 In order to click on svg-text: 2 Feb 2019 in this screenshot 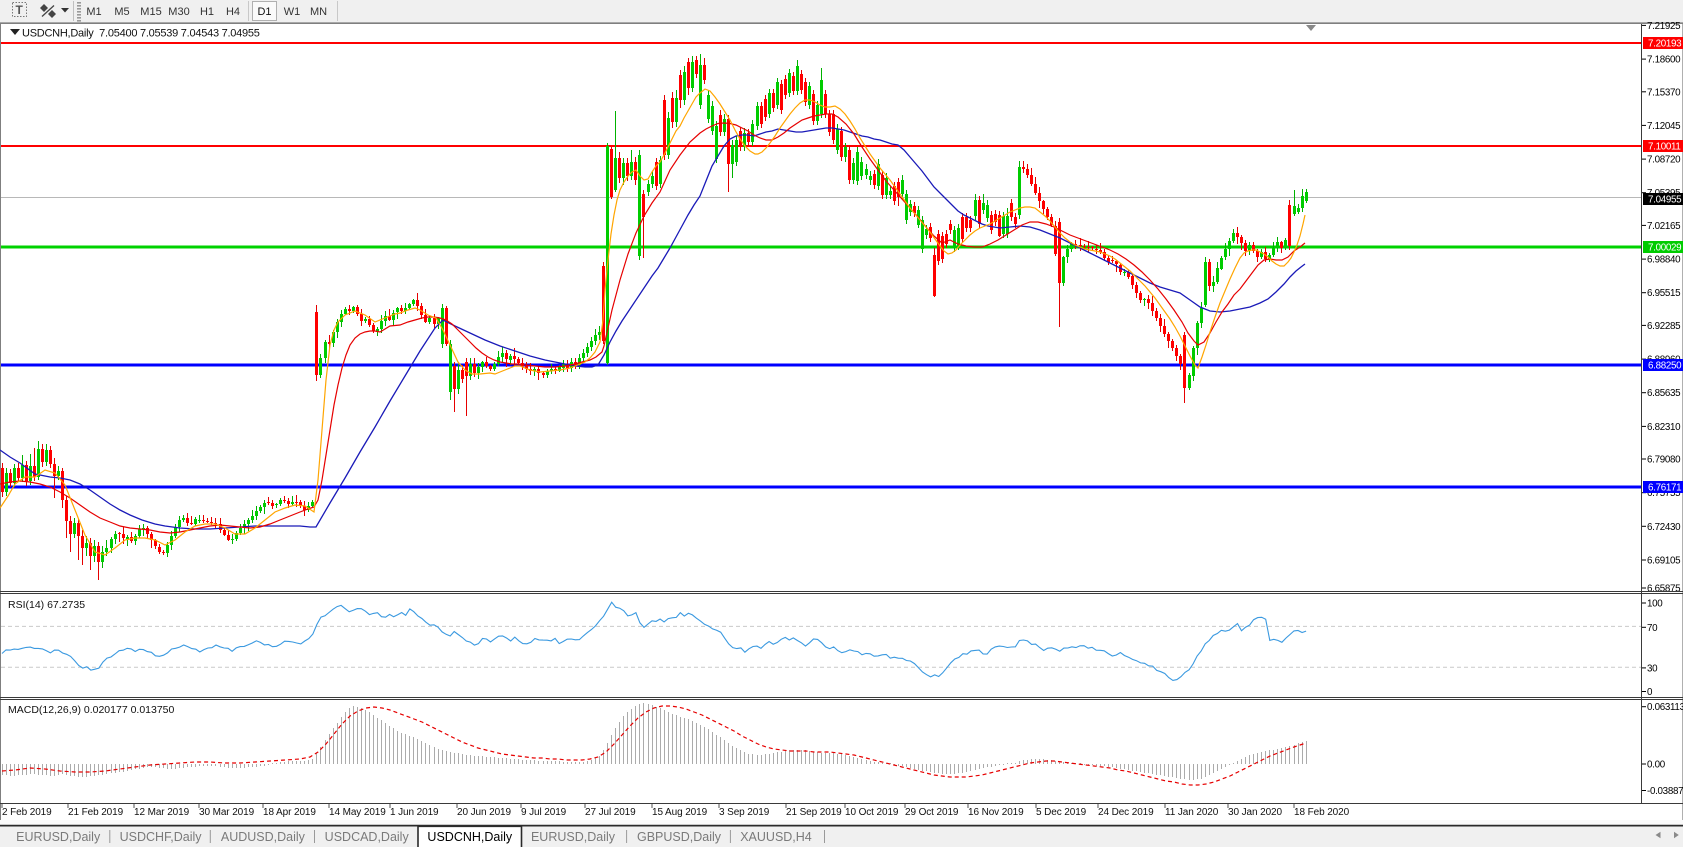, I will do `click(27, 812)`.